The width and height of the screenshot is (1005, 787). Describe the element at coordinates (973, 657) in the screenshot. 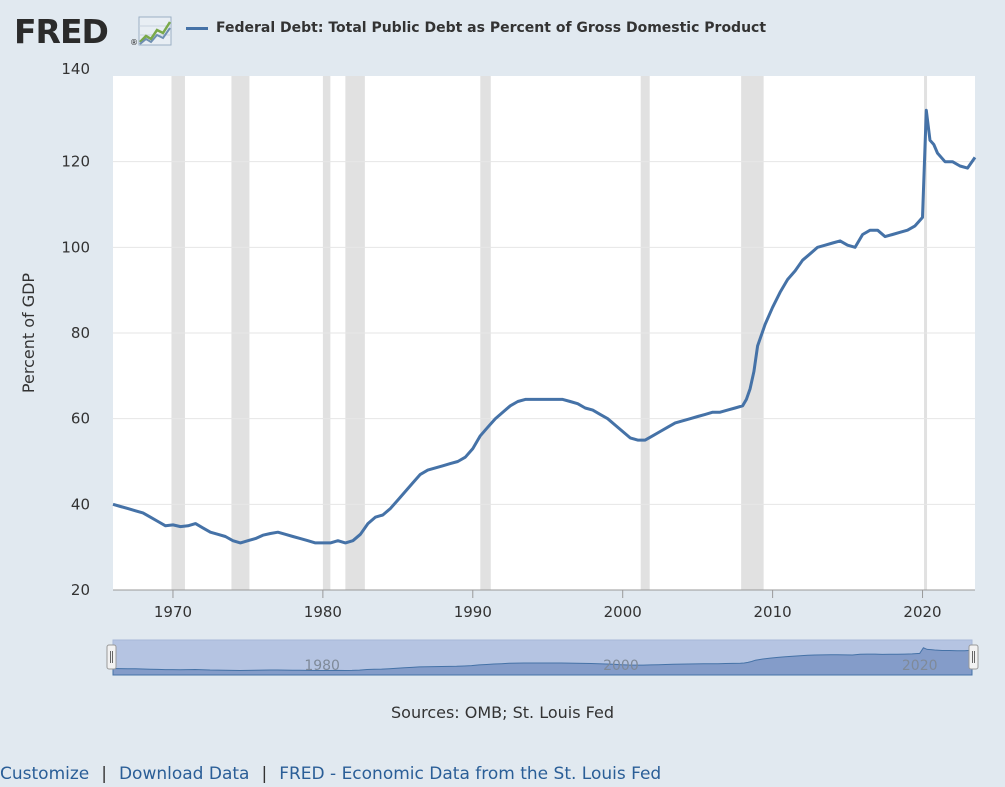

I see `navigator-handle-right` at that location.